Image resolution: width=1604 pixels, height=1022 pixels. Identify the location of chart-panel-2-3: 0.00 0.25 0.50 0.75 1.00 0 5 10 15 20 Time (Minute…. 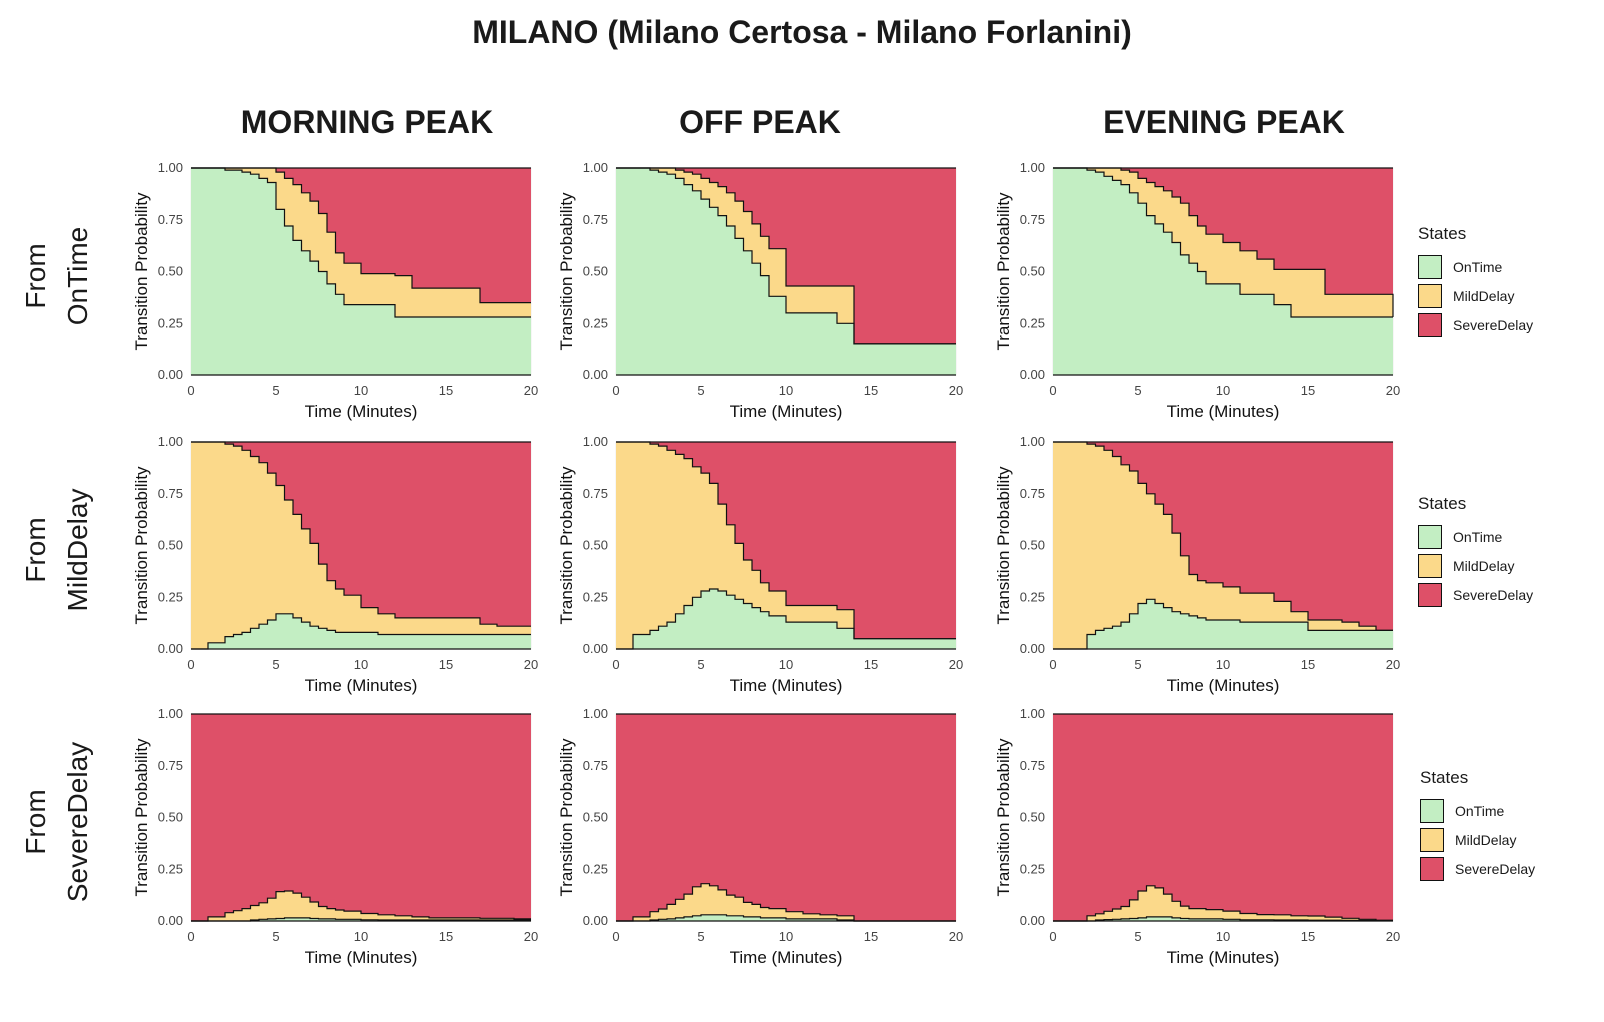
(1197, 564).